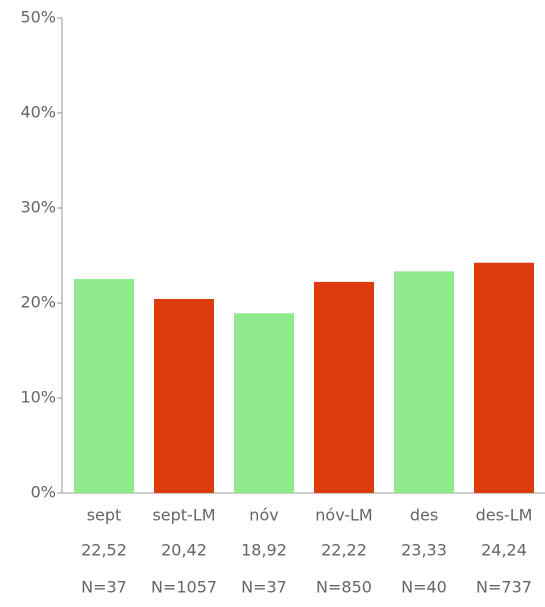 This screenshot has height=607, width=545. Describe the element at coordinates (343, 515) in the screenshot. I see `x-tick-label: nóv-LM` at that location.